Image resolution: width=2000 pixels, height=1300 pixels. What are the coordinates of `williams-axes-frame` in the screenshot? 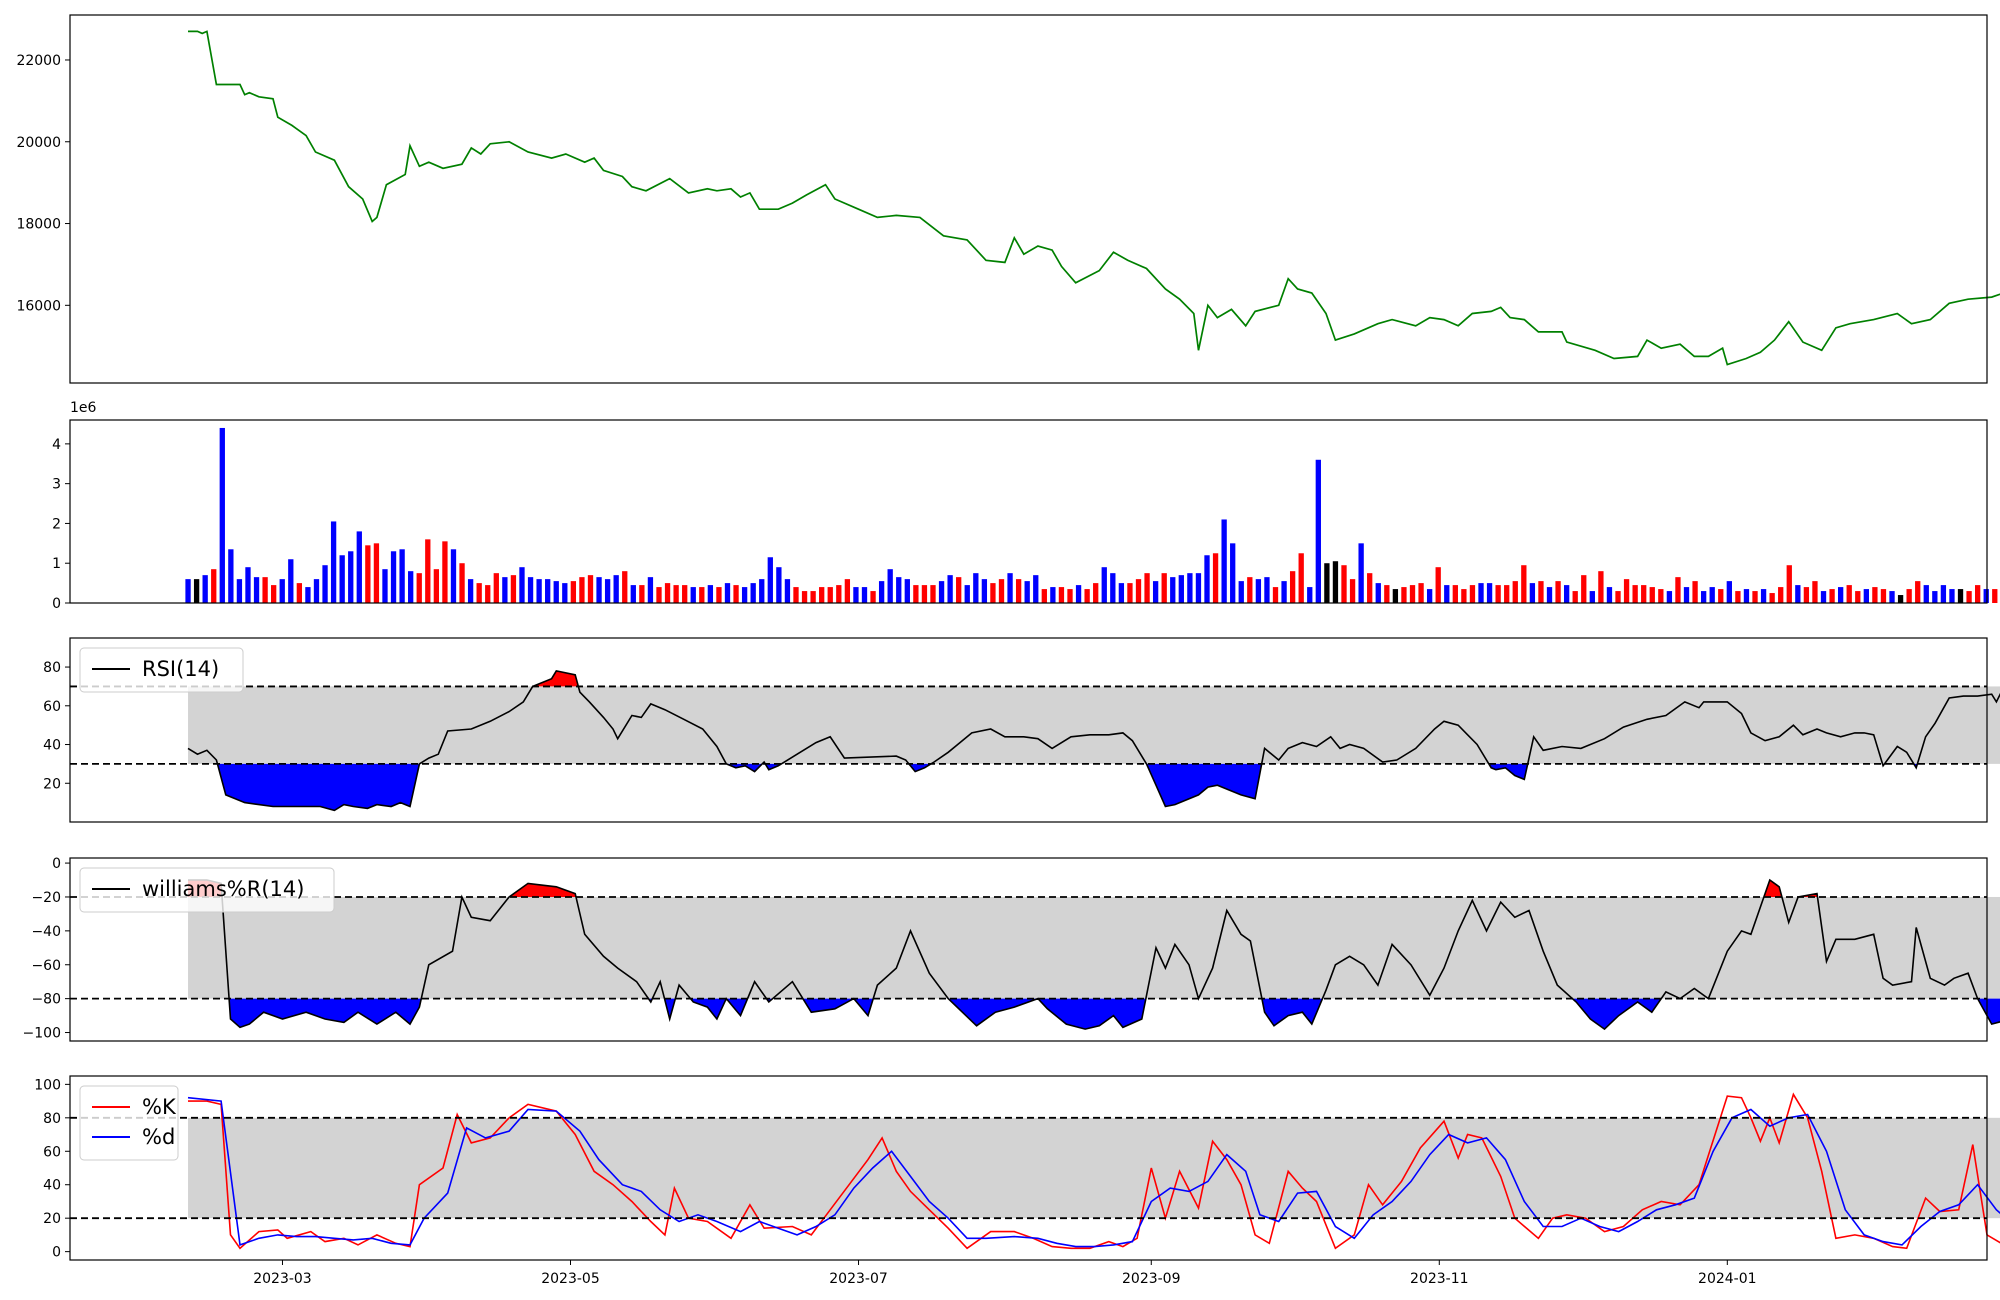 It's located at (1028, 949).